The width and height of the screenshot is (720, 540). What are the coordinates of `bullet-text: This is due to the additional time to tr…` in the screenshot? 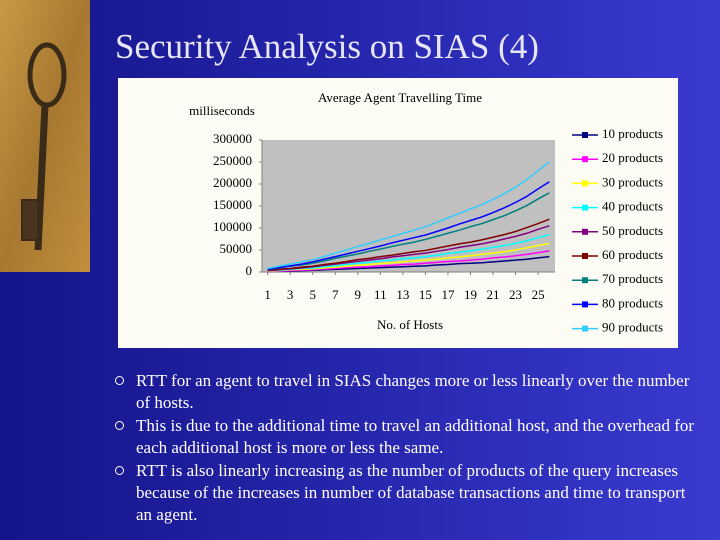 It's located at (415, 436).